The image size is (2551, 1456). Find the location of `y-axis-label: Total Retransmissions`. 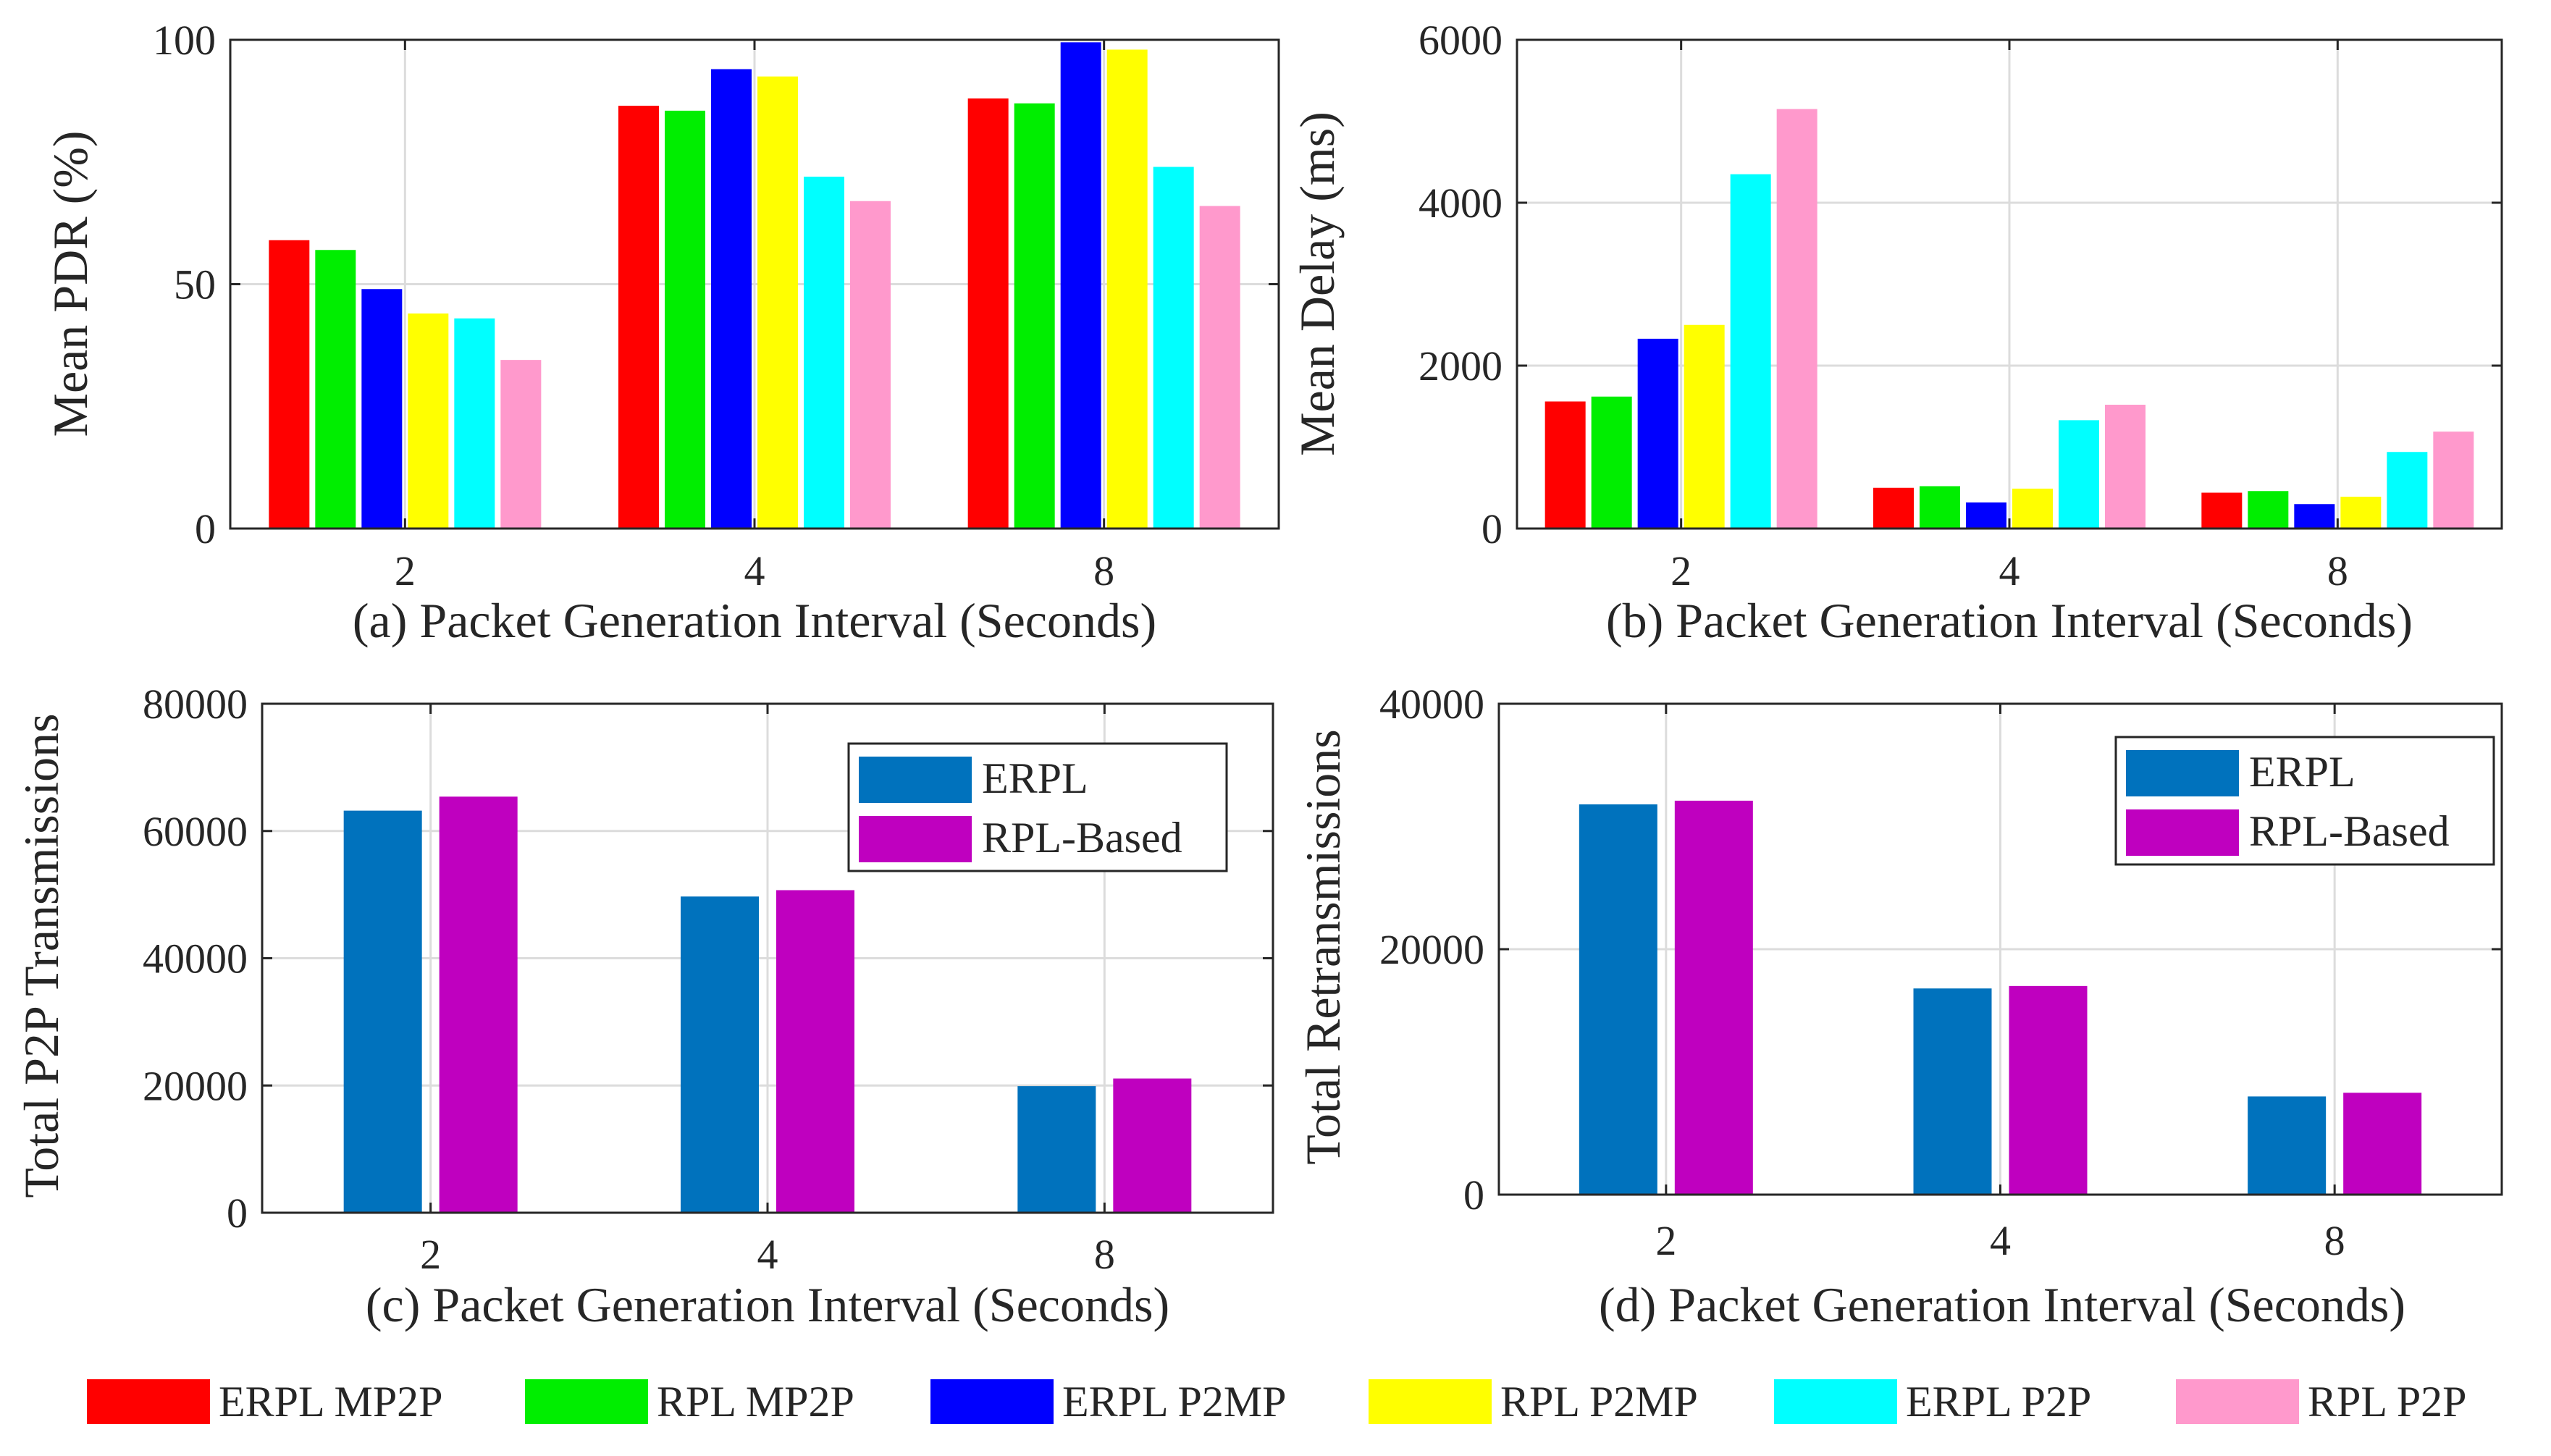

y-axis-label: Total Retransmissions is located at coordinates (1323, 947).